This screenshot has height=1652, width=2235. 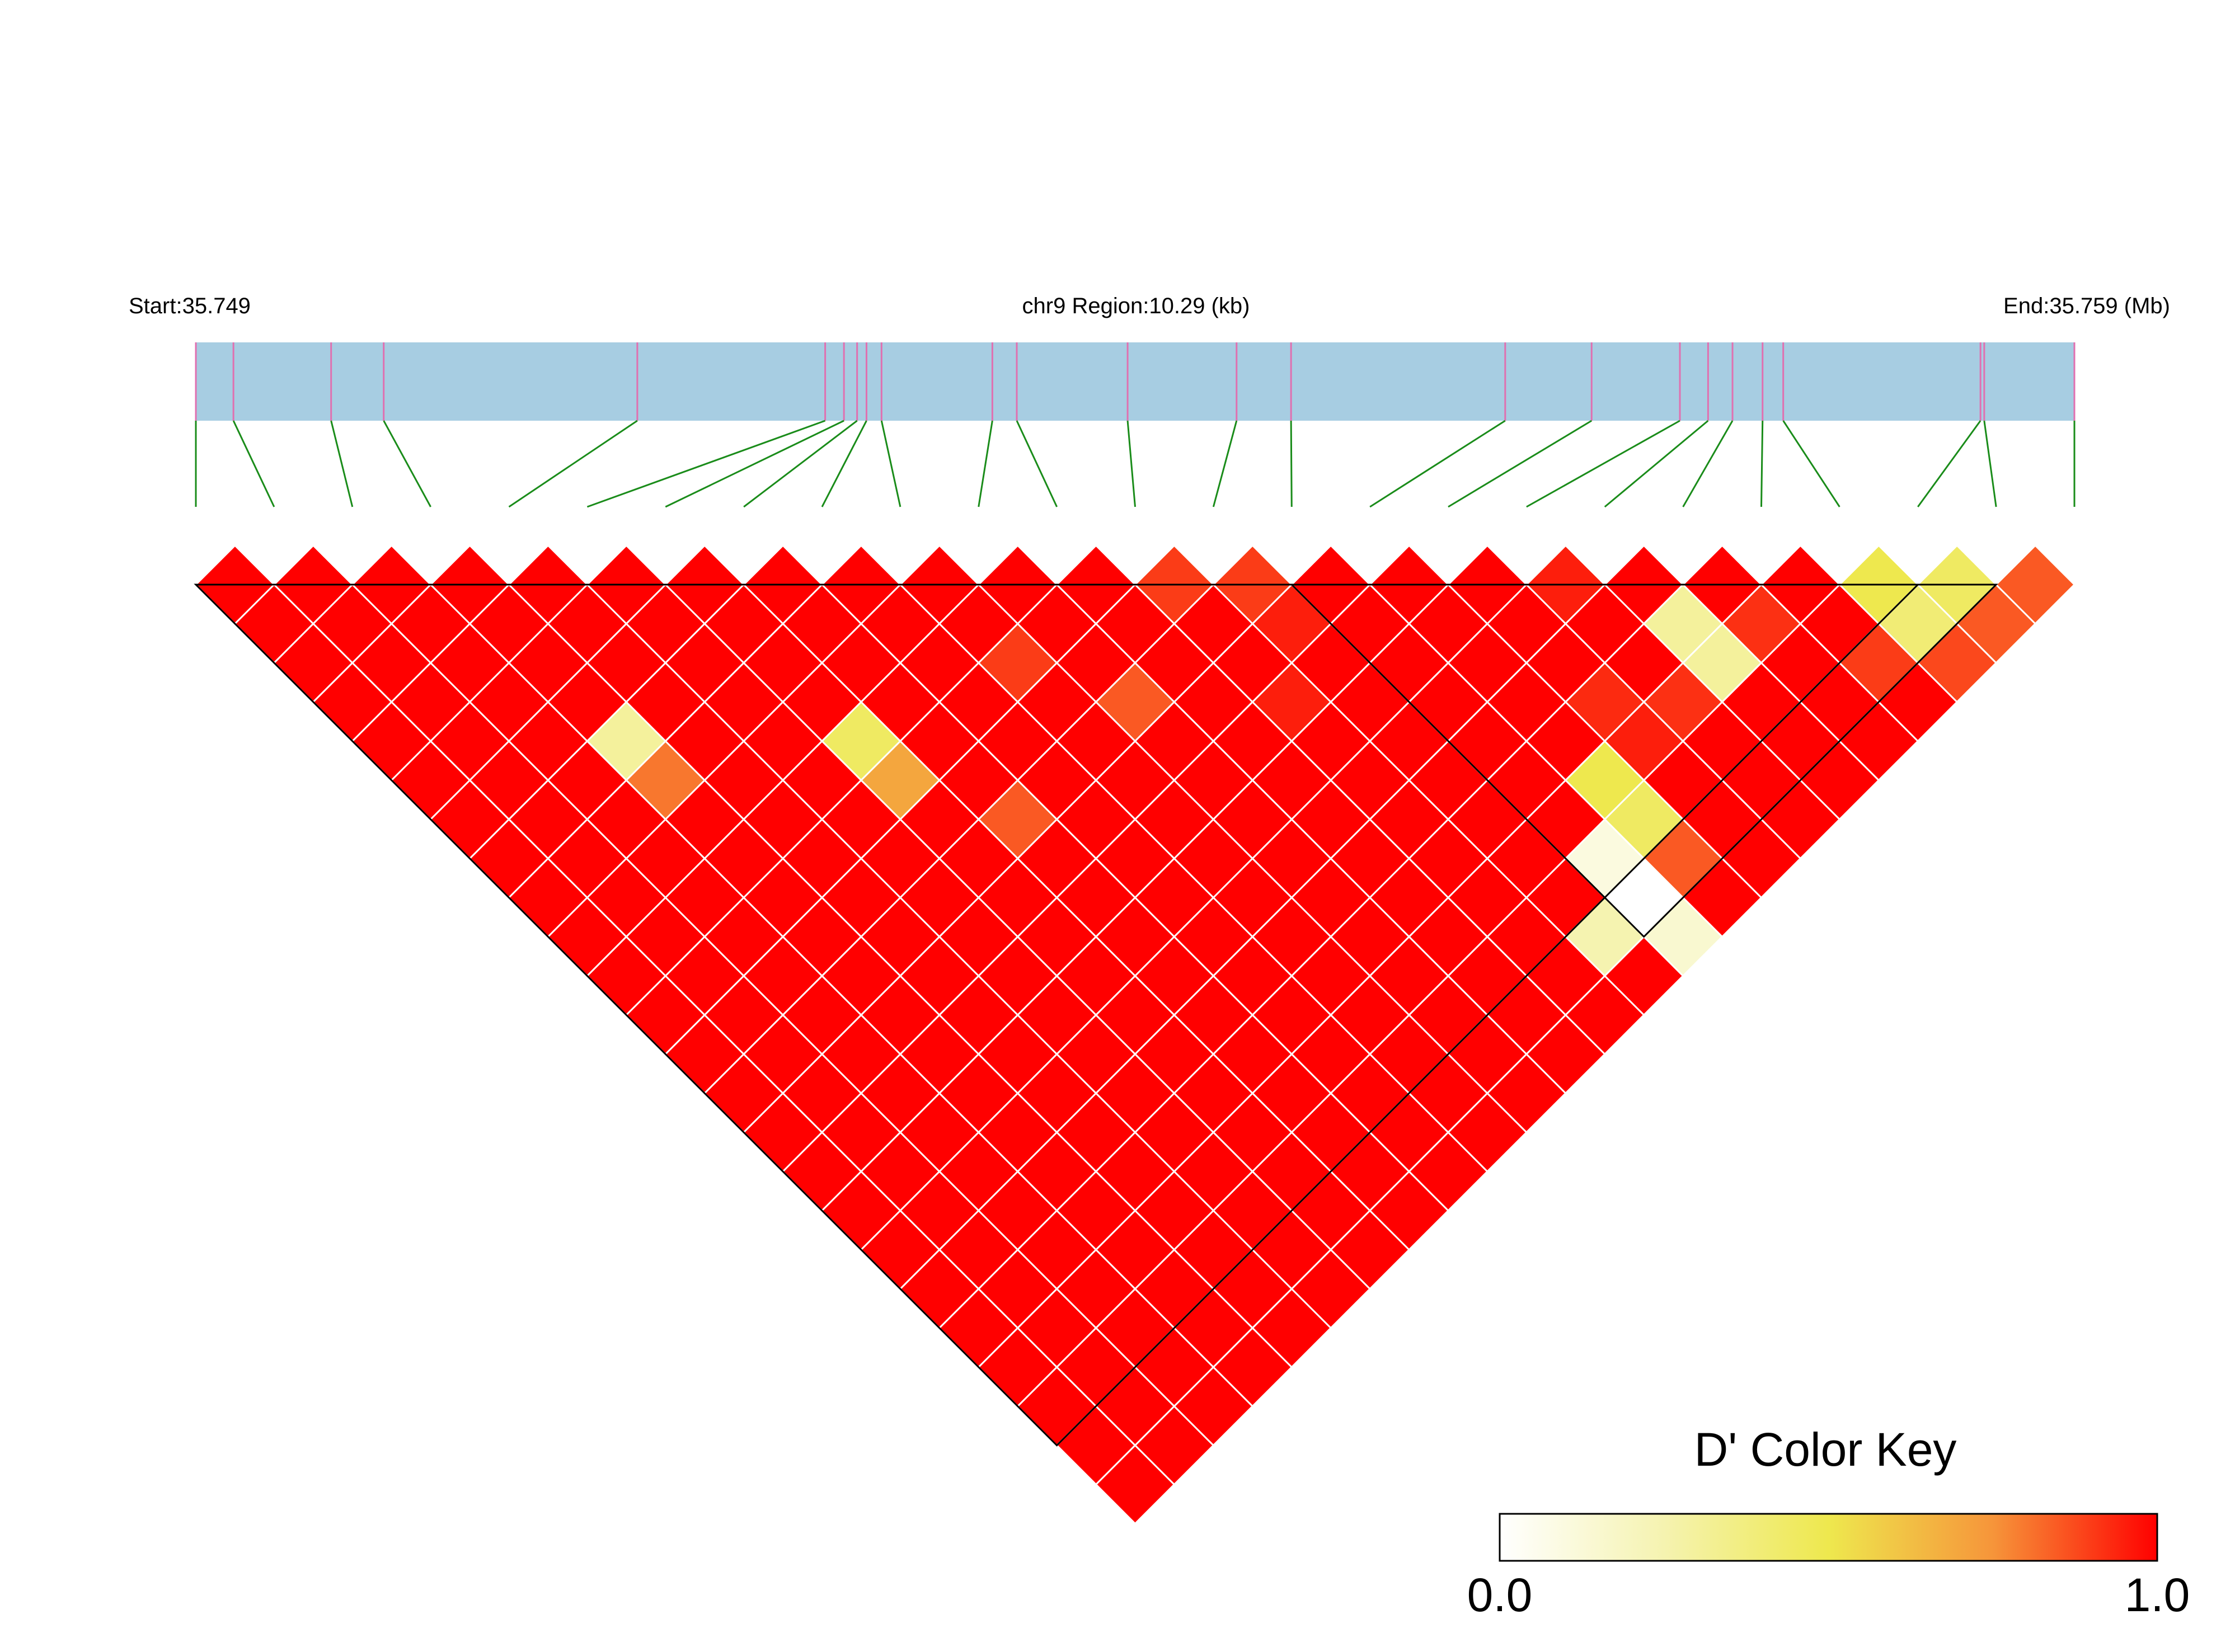 I want to click on region-start-label: Start:35.749, so click(x=190, y=306).